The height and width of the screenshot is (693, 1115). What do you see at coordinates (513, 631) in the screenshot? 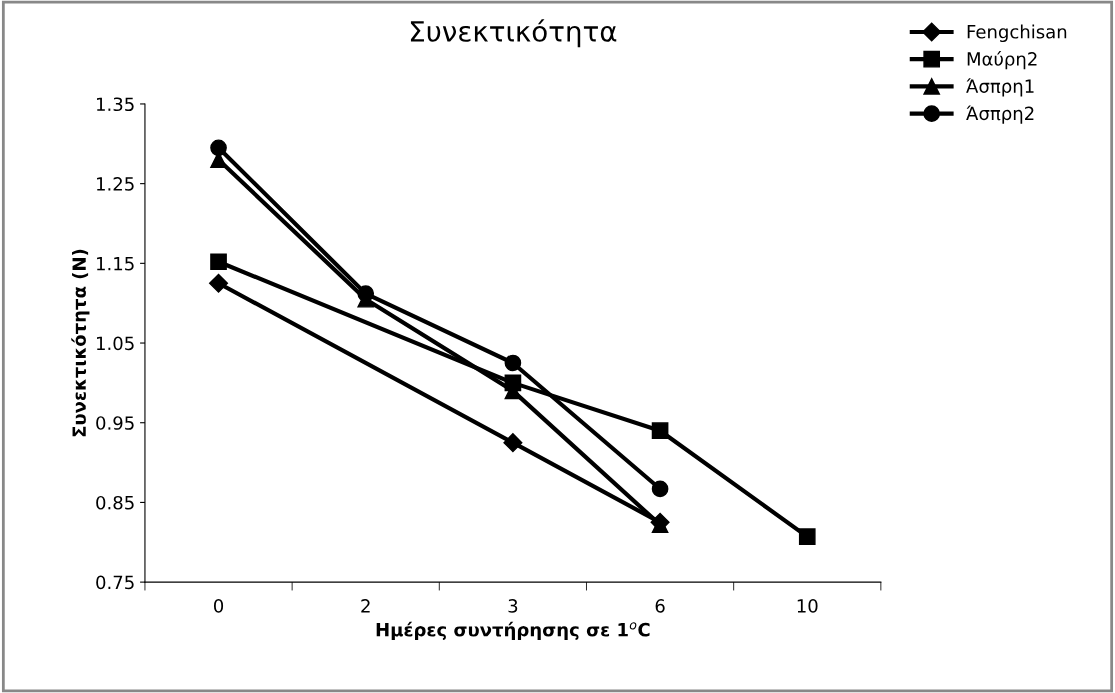
I see `x-axis-title: Ημέρες συντήρησης σε 1$^{o}$C` at bounding box center [513, 631].